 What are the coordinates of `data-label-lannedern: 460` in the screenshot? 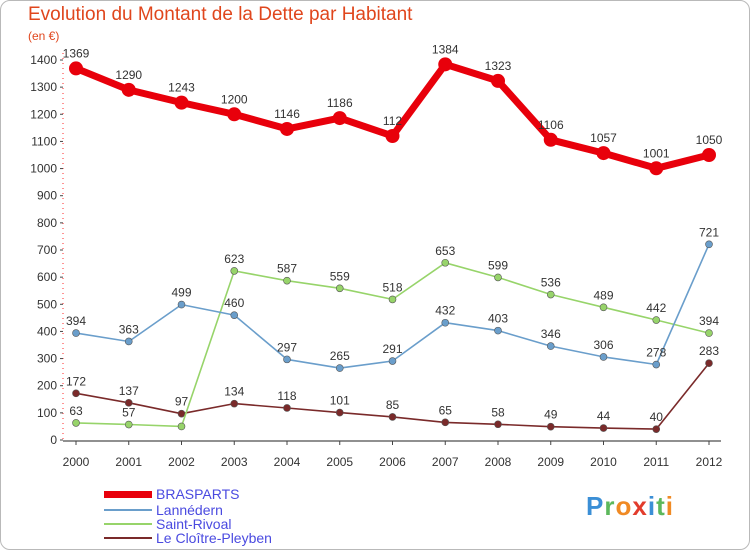 It's located at (234, 303).